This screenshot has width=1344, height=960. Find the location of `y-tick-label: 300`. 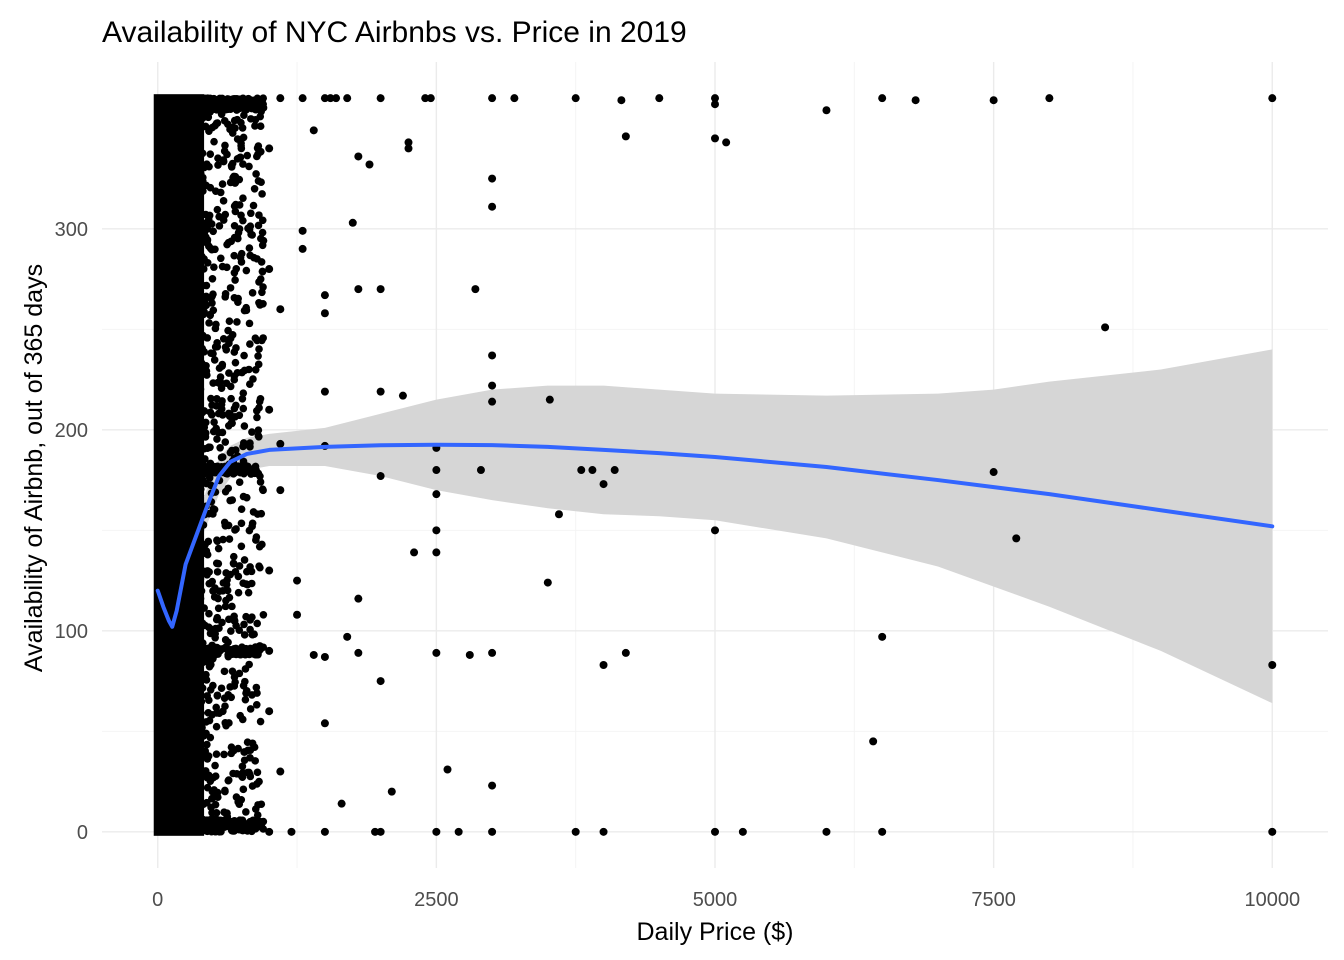

y-tick-label: 300 is located at coordinates (71, 230).